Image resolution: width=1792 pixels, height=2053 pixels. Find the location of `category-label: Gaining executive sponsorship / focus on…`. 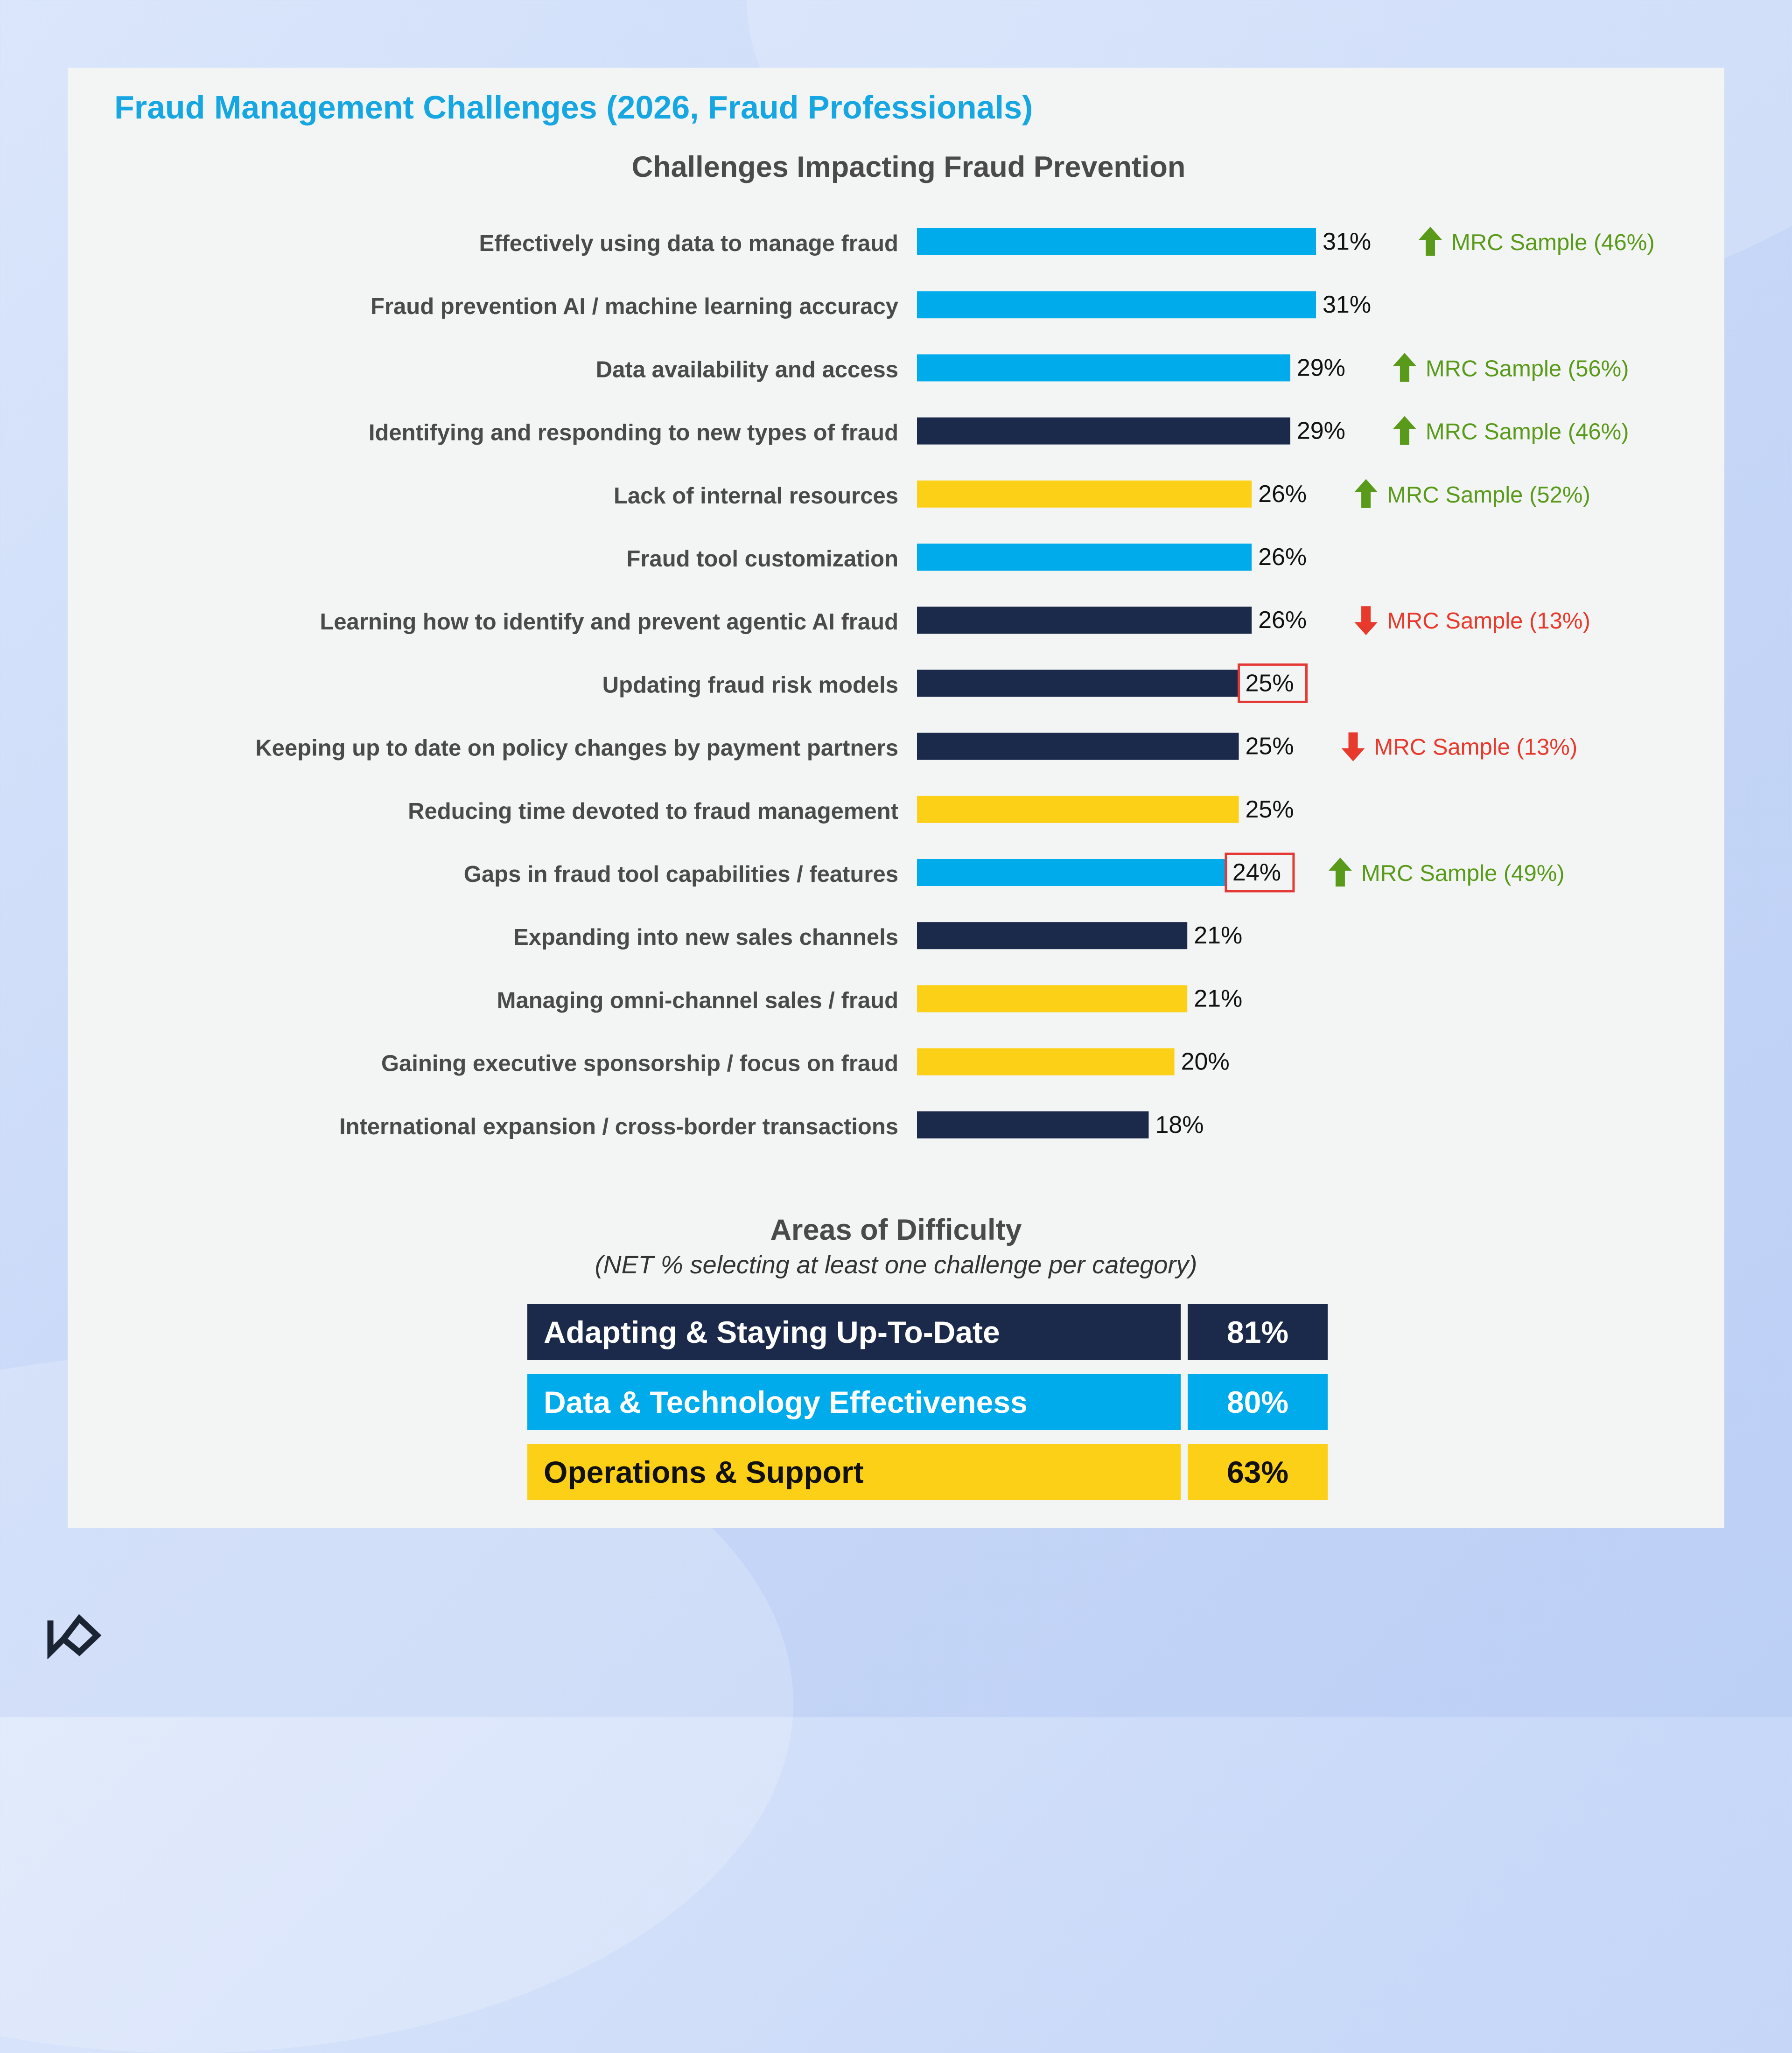

category-label: Gaining executive sponsorship / focus on… is located at coordinates (639, 1063).